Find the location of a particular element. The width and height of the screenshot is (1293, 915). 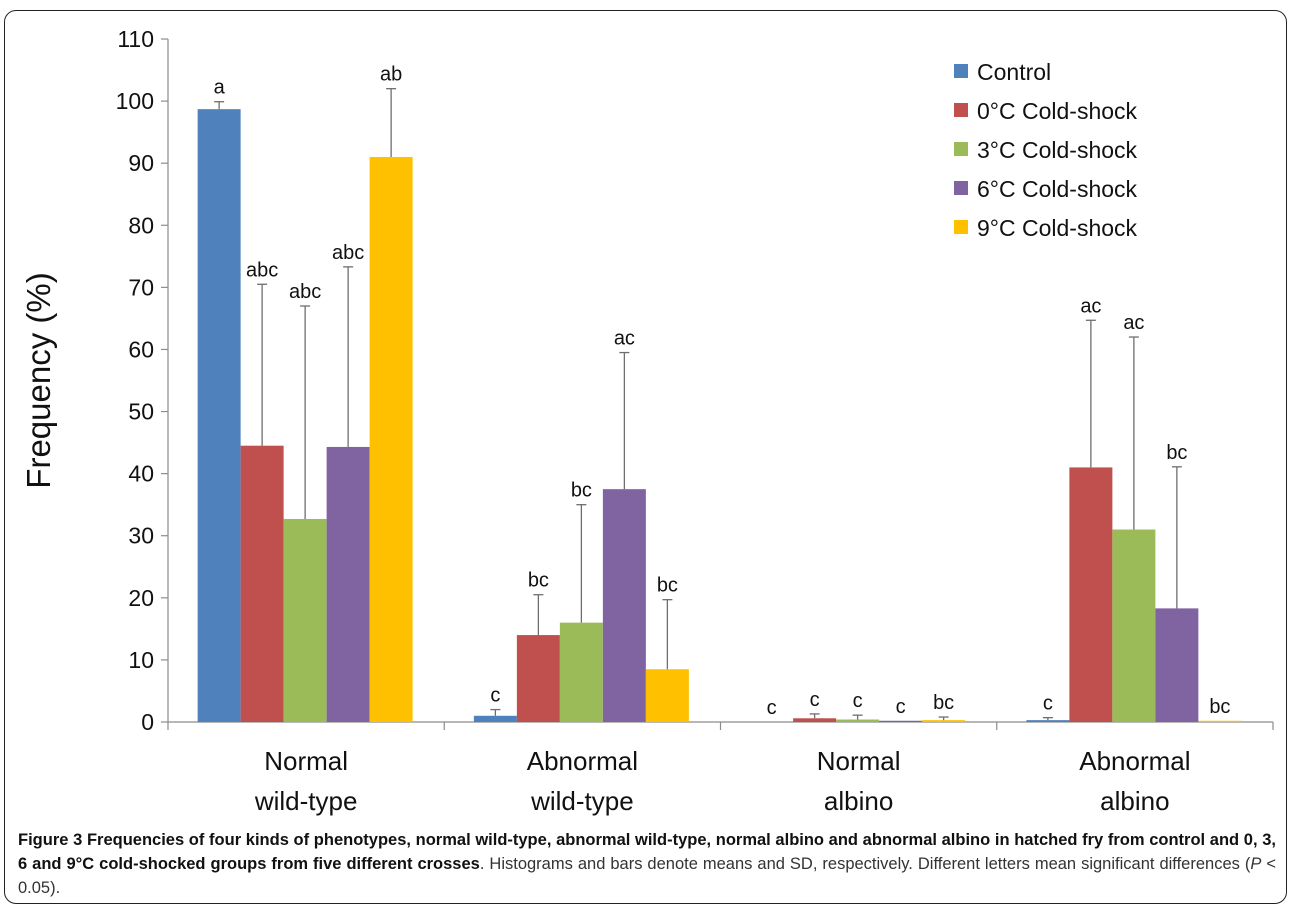

significance-letter: a is located at coordinates (220, 88).